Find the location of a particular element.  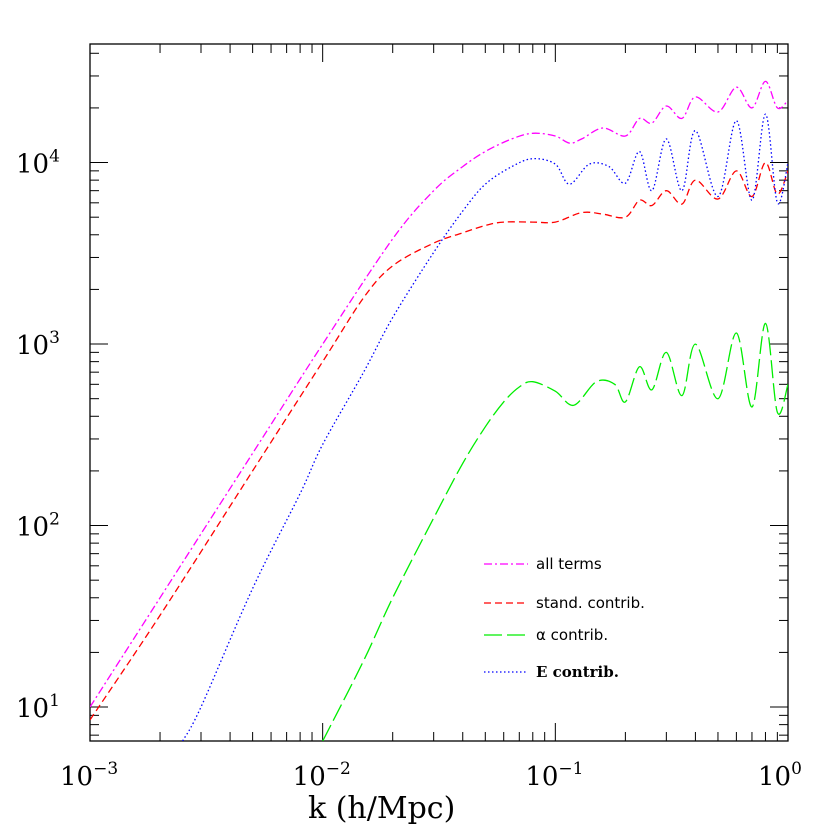

legend-label-3: E contrib. is located at coordinates (577, 672).